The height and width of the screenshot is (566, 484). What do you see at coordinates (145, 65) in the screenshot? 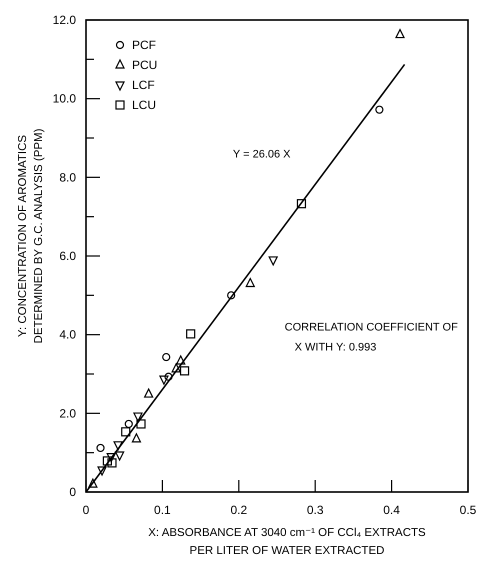
I see `legend-label: PCU` at bounding box center [145, 65].